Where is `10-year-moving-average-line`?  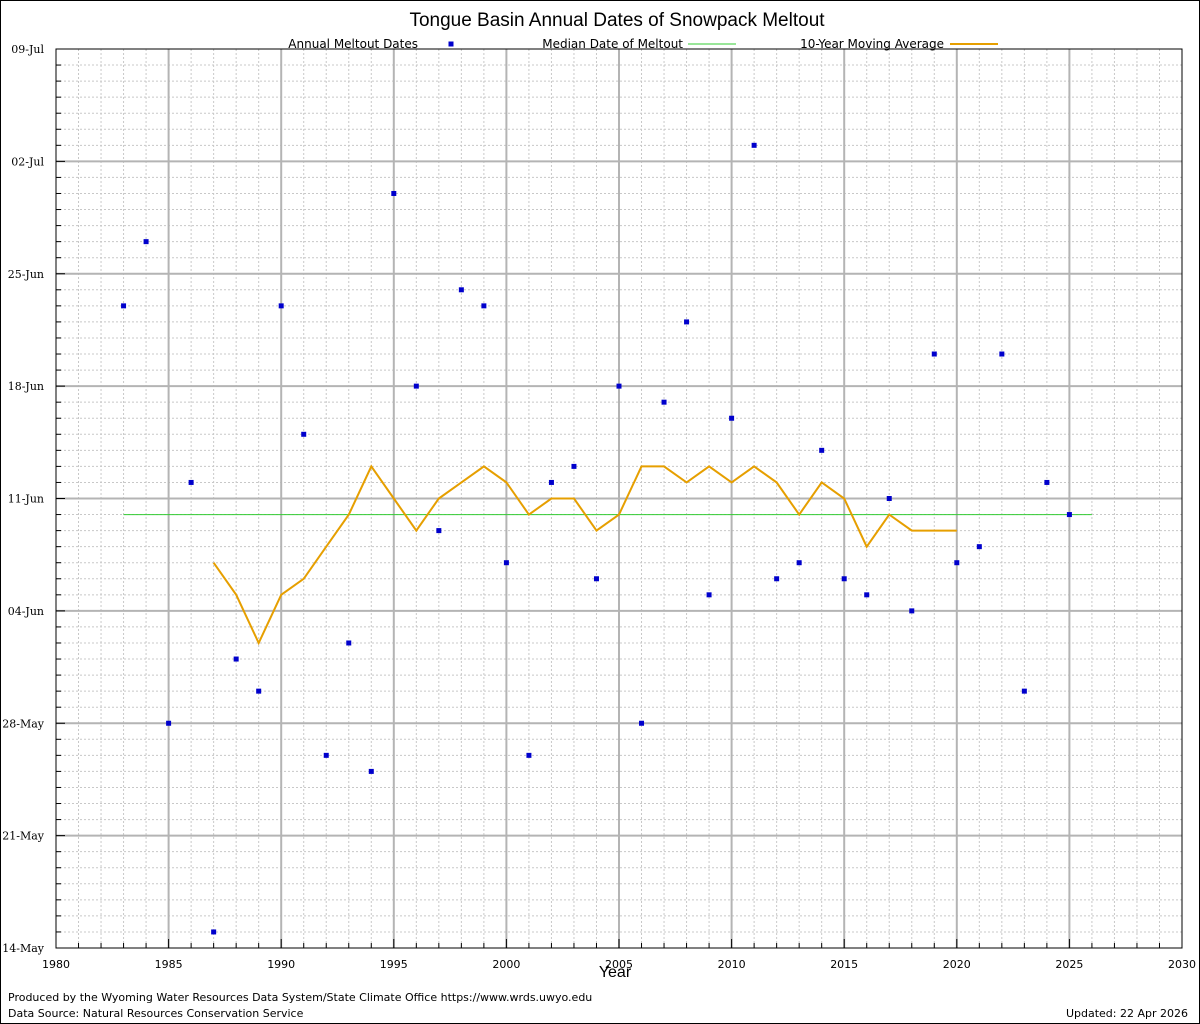 10-year-moving-average-line is located at coordinates (584, 555).